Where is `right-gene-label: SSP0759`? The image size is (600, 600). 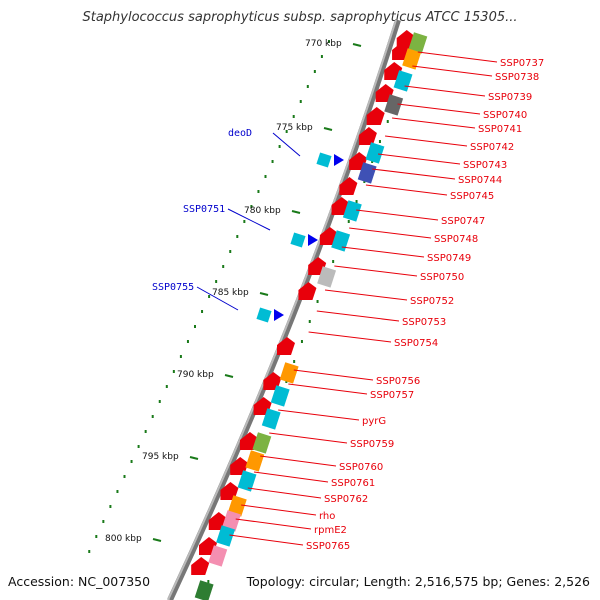 right-gene-label: SSP0759 is located at coordinates (372, 444).